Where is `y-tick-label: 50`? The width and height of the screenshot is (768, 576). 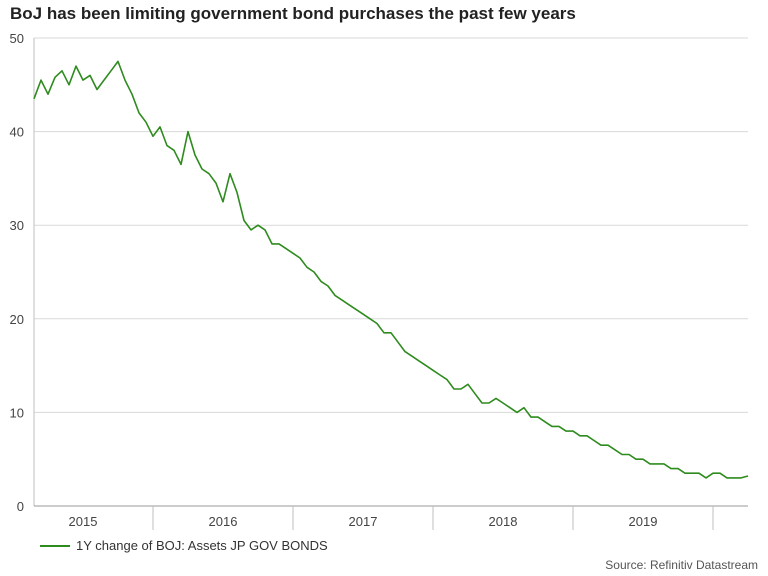
y-tick-label: 50 is located at coordinates (17, 38).